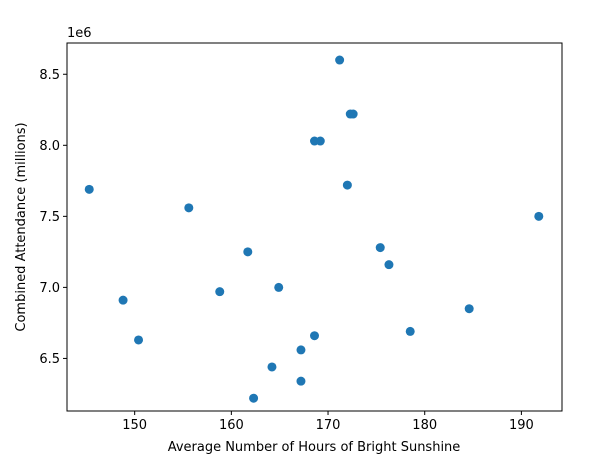 This screenshot has height=459, width=597. I want to click on y-tick-label: 6.5, so click(49, 359).